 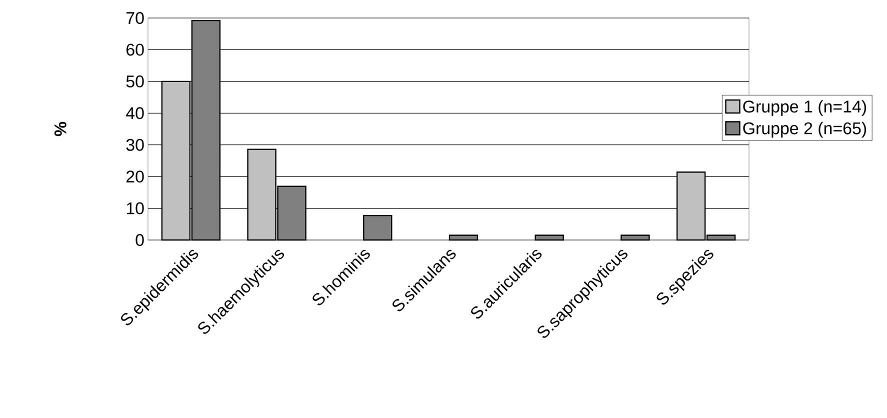 What do you see at coordinates (804, 130) in the screenshot?
I see `legend-label: Gruppe 2 (n=65)` at bounding box center [804, 130].